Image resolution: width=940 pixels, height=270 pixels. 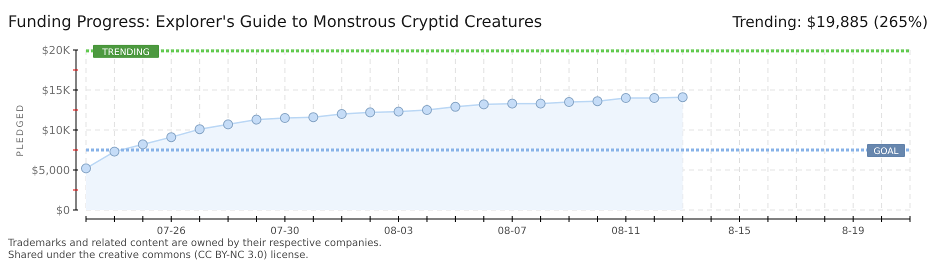 I want to click on x-tick-label: 08-03, so click(x=399, y=231).